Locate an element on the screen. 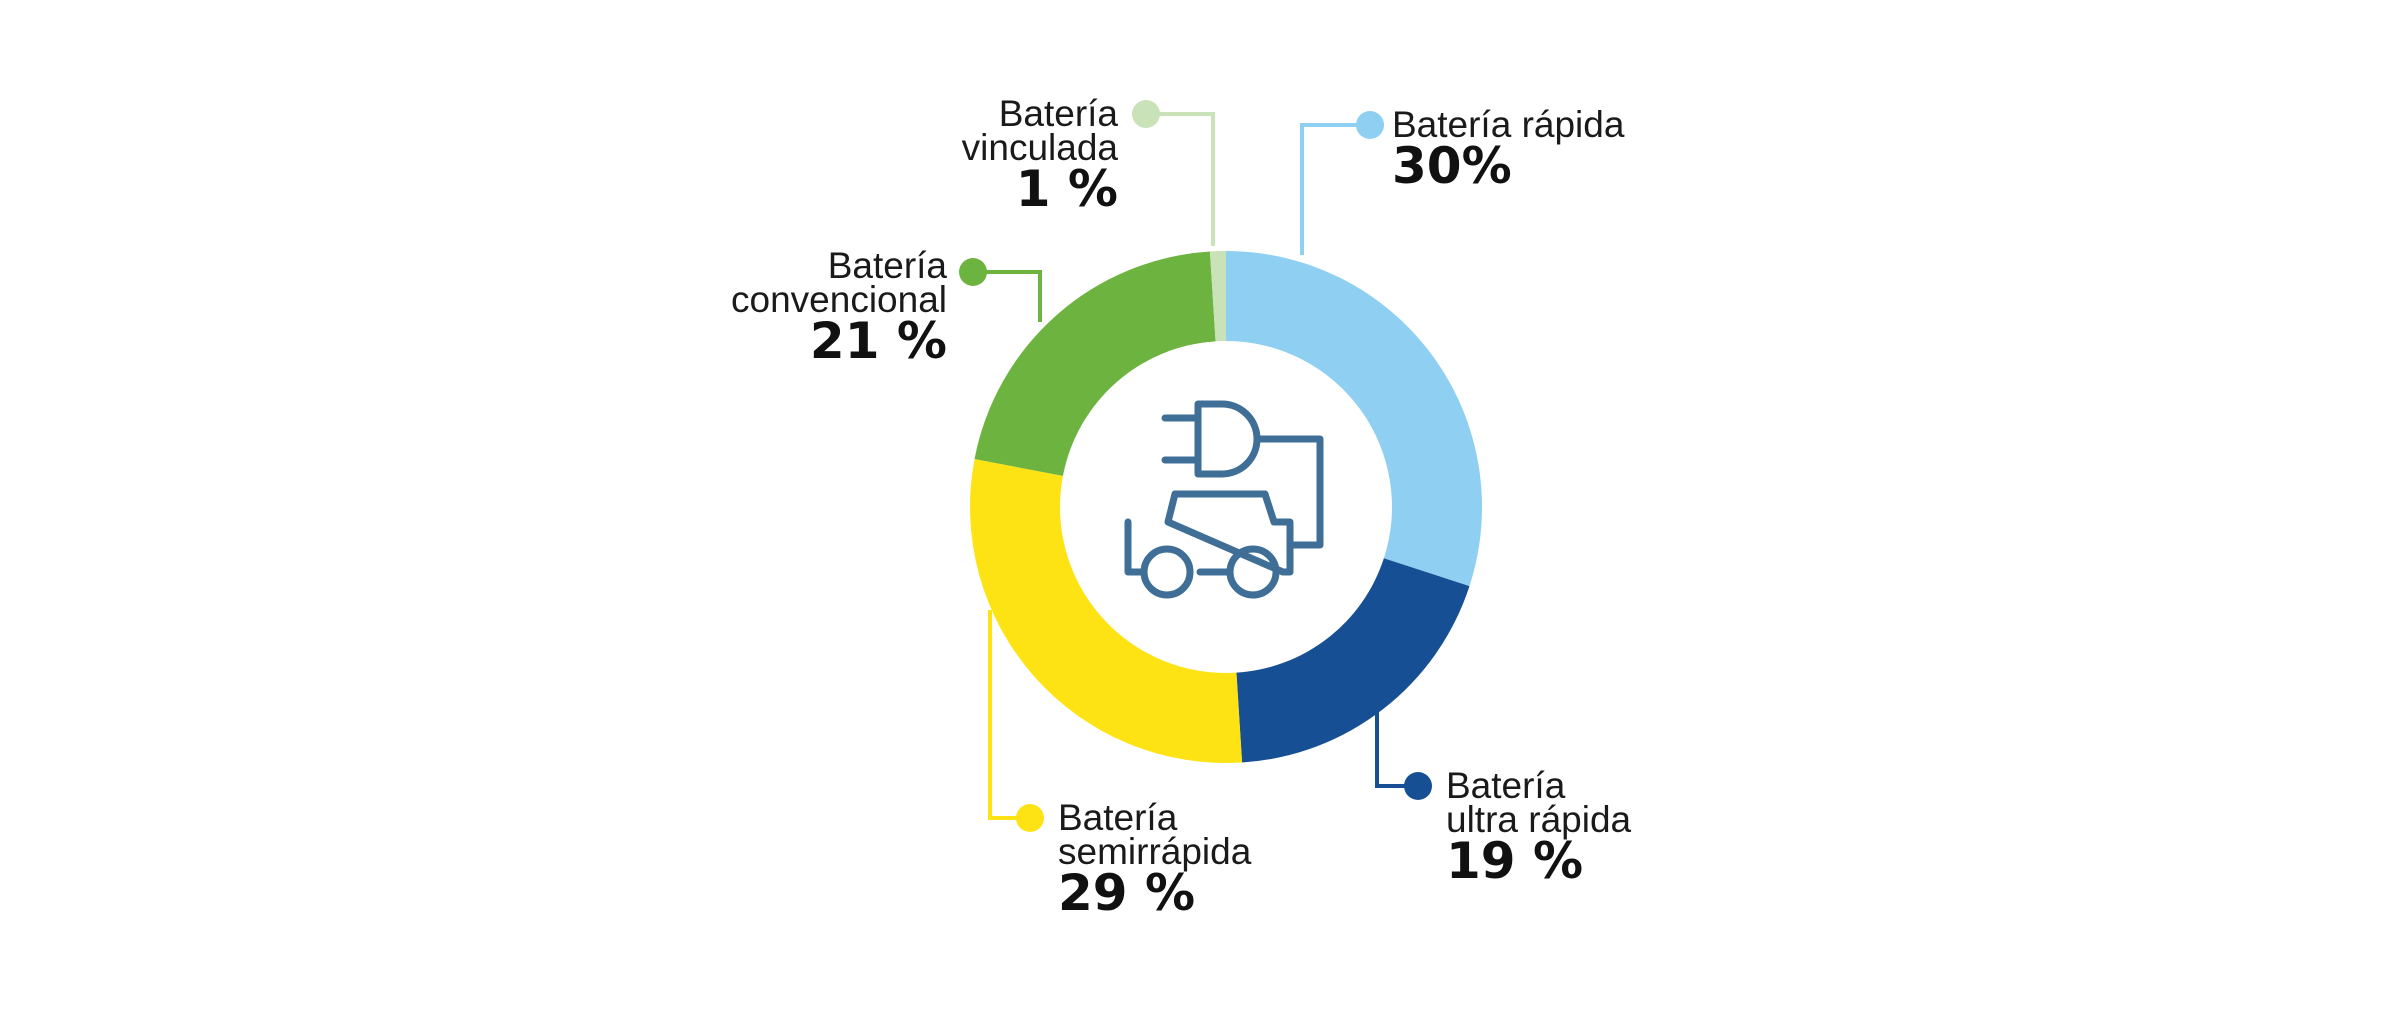 The width and height of the screenshot is (2384, 1035). label-percent-bateria-vinculada: 1 % is located at coordinates (1067, 189).